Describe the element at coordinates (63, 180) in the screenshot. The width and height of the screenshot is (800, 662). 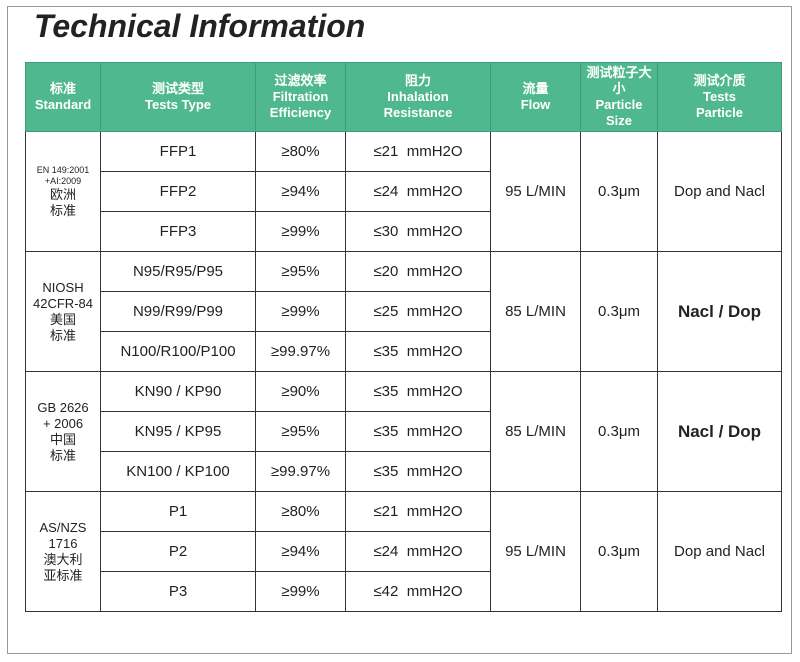
I see `standard-line: +AI:2009` at that location.